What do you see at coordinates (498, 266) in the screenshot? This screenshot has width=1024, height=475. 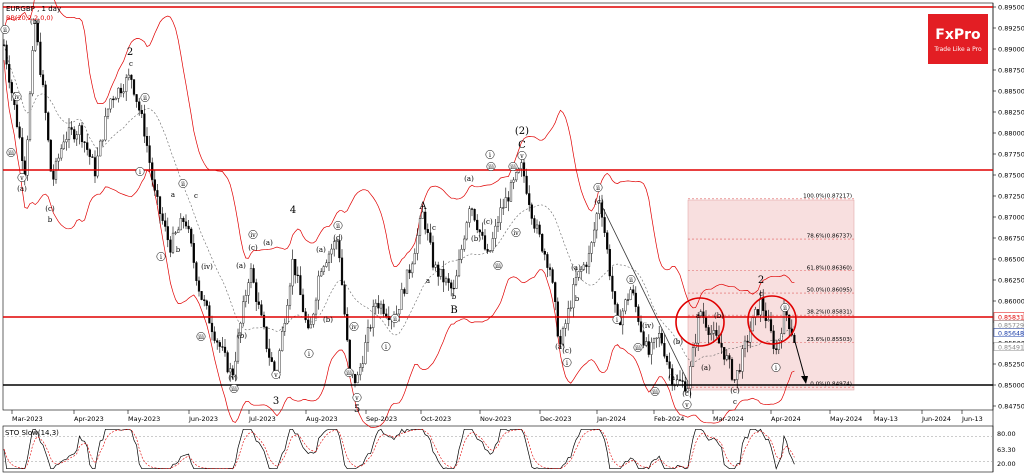 I see `wave-label: iii` at bounding box center [498, 266].